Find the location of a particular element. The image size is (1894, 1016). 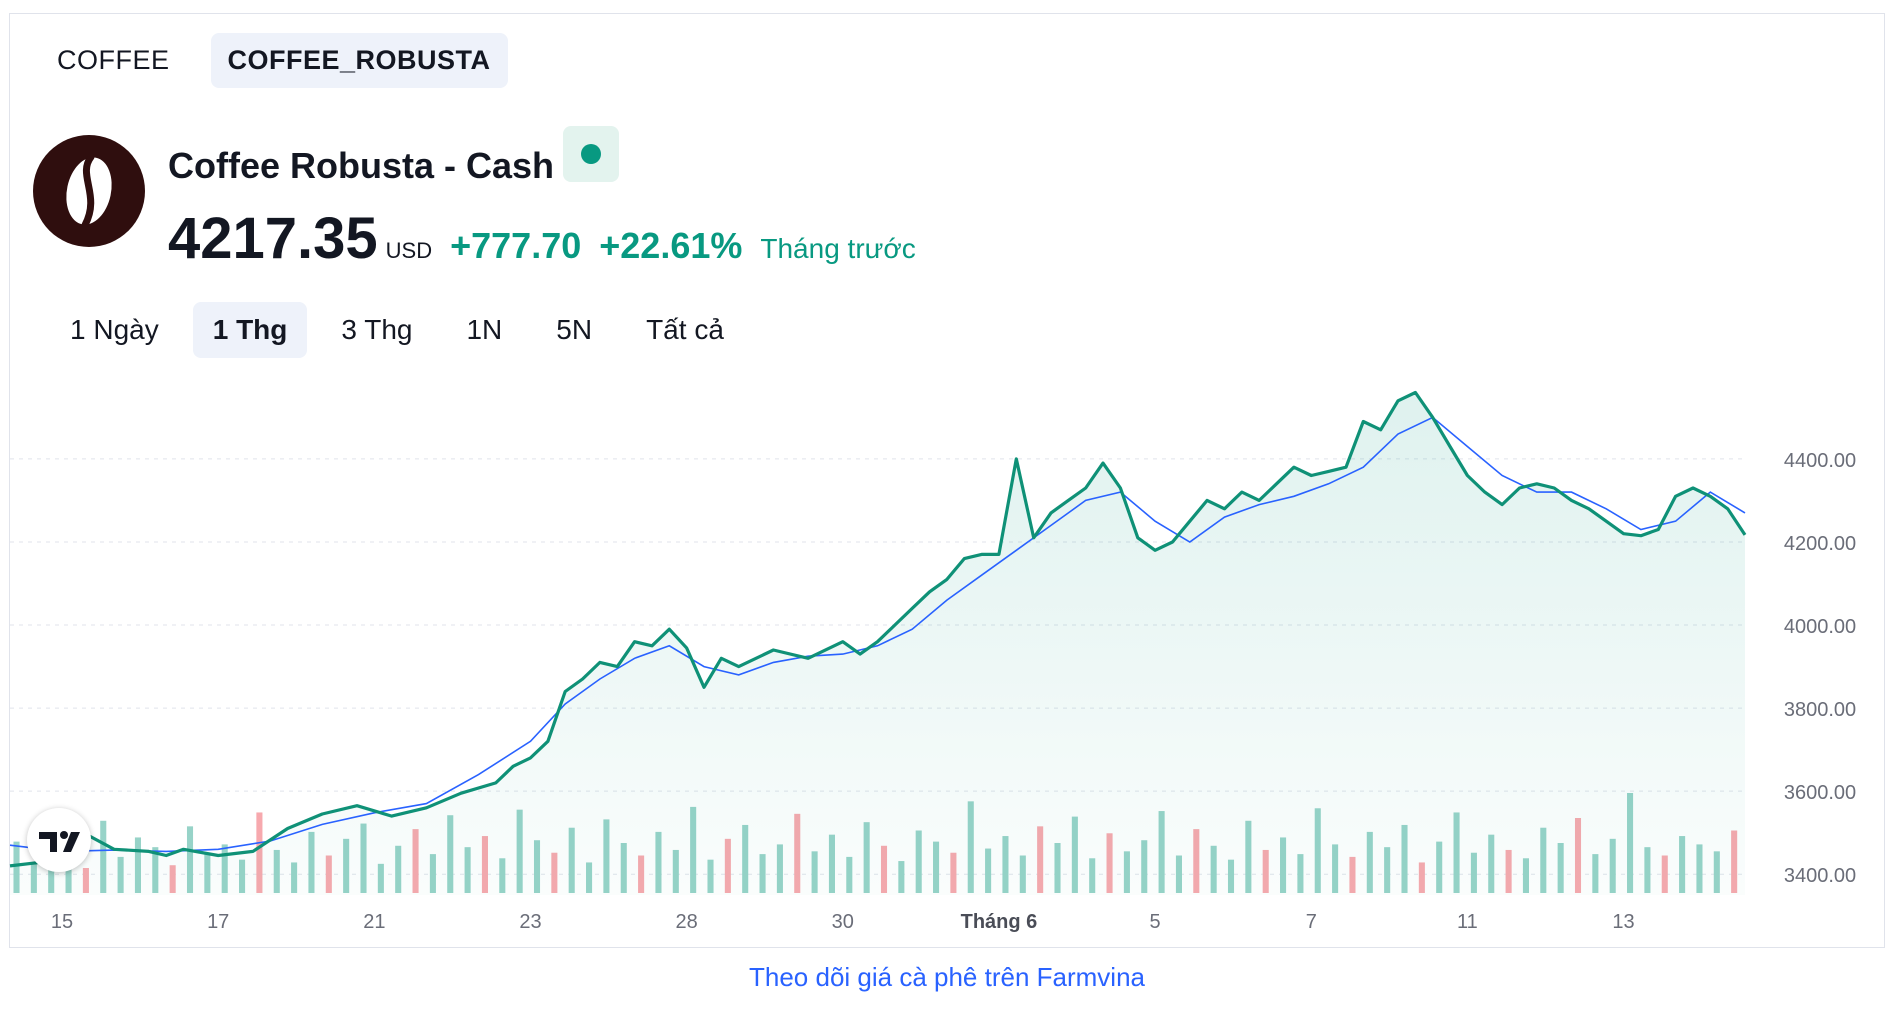

market-status-badge is located at coordinates (591, 154).